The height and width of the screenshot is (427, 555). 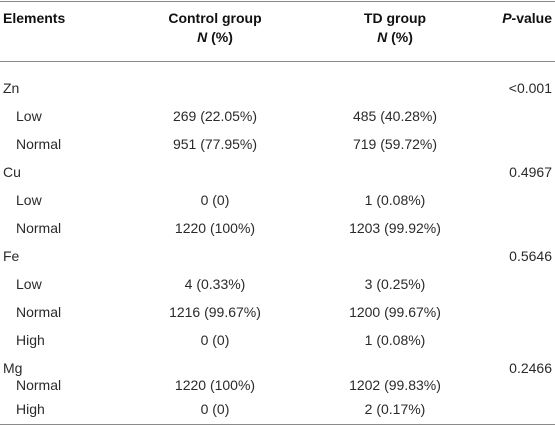 What do you see at coordinates (530, 368) in the screenshot?
I see `p-value-mg: 0.2466` at bounding box center [530, 368].